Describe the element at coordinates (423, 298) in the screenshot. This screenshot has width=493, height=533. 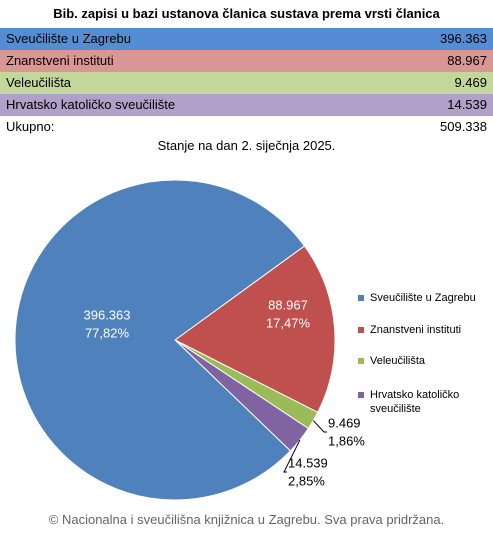
I see `legend-label: Sveučilište u Zagrebu` at that location.